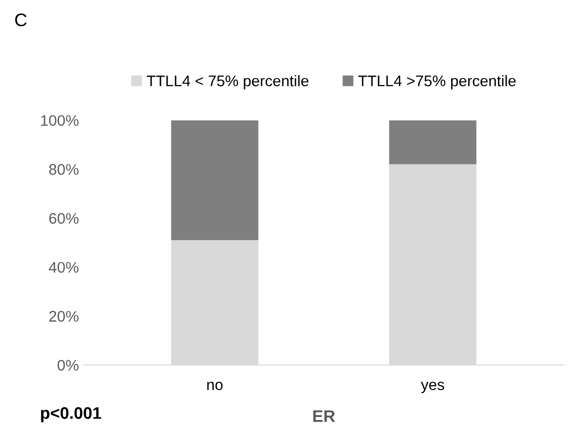  I want to click on y-tick-label: 100%, so click(60, 120).